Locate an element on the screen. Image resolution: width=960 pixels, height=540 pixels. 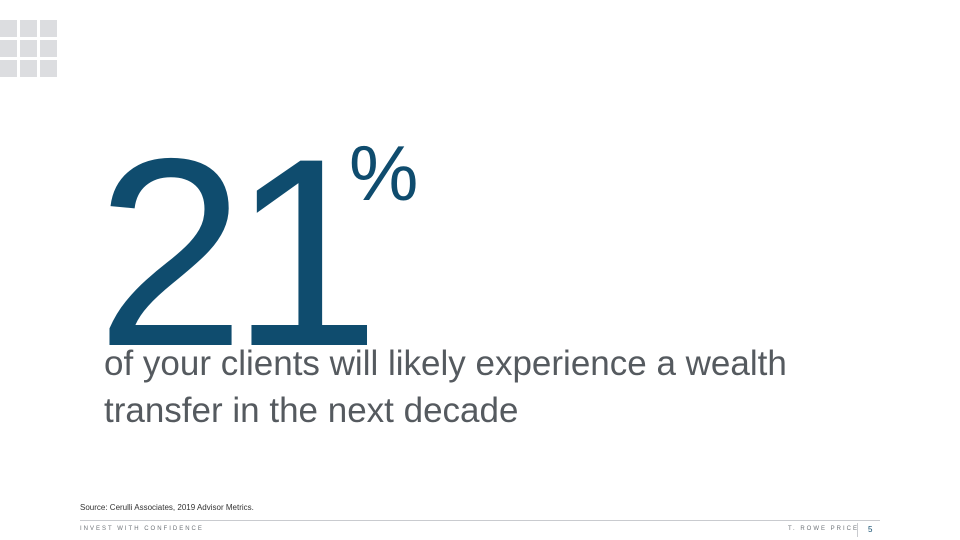
footer-rule is located at coordinates (480, 520).